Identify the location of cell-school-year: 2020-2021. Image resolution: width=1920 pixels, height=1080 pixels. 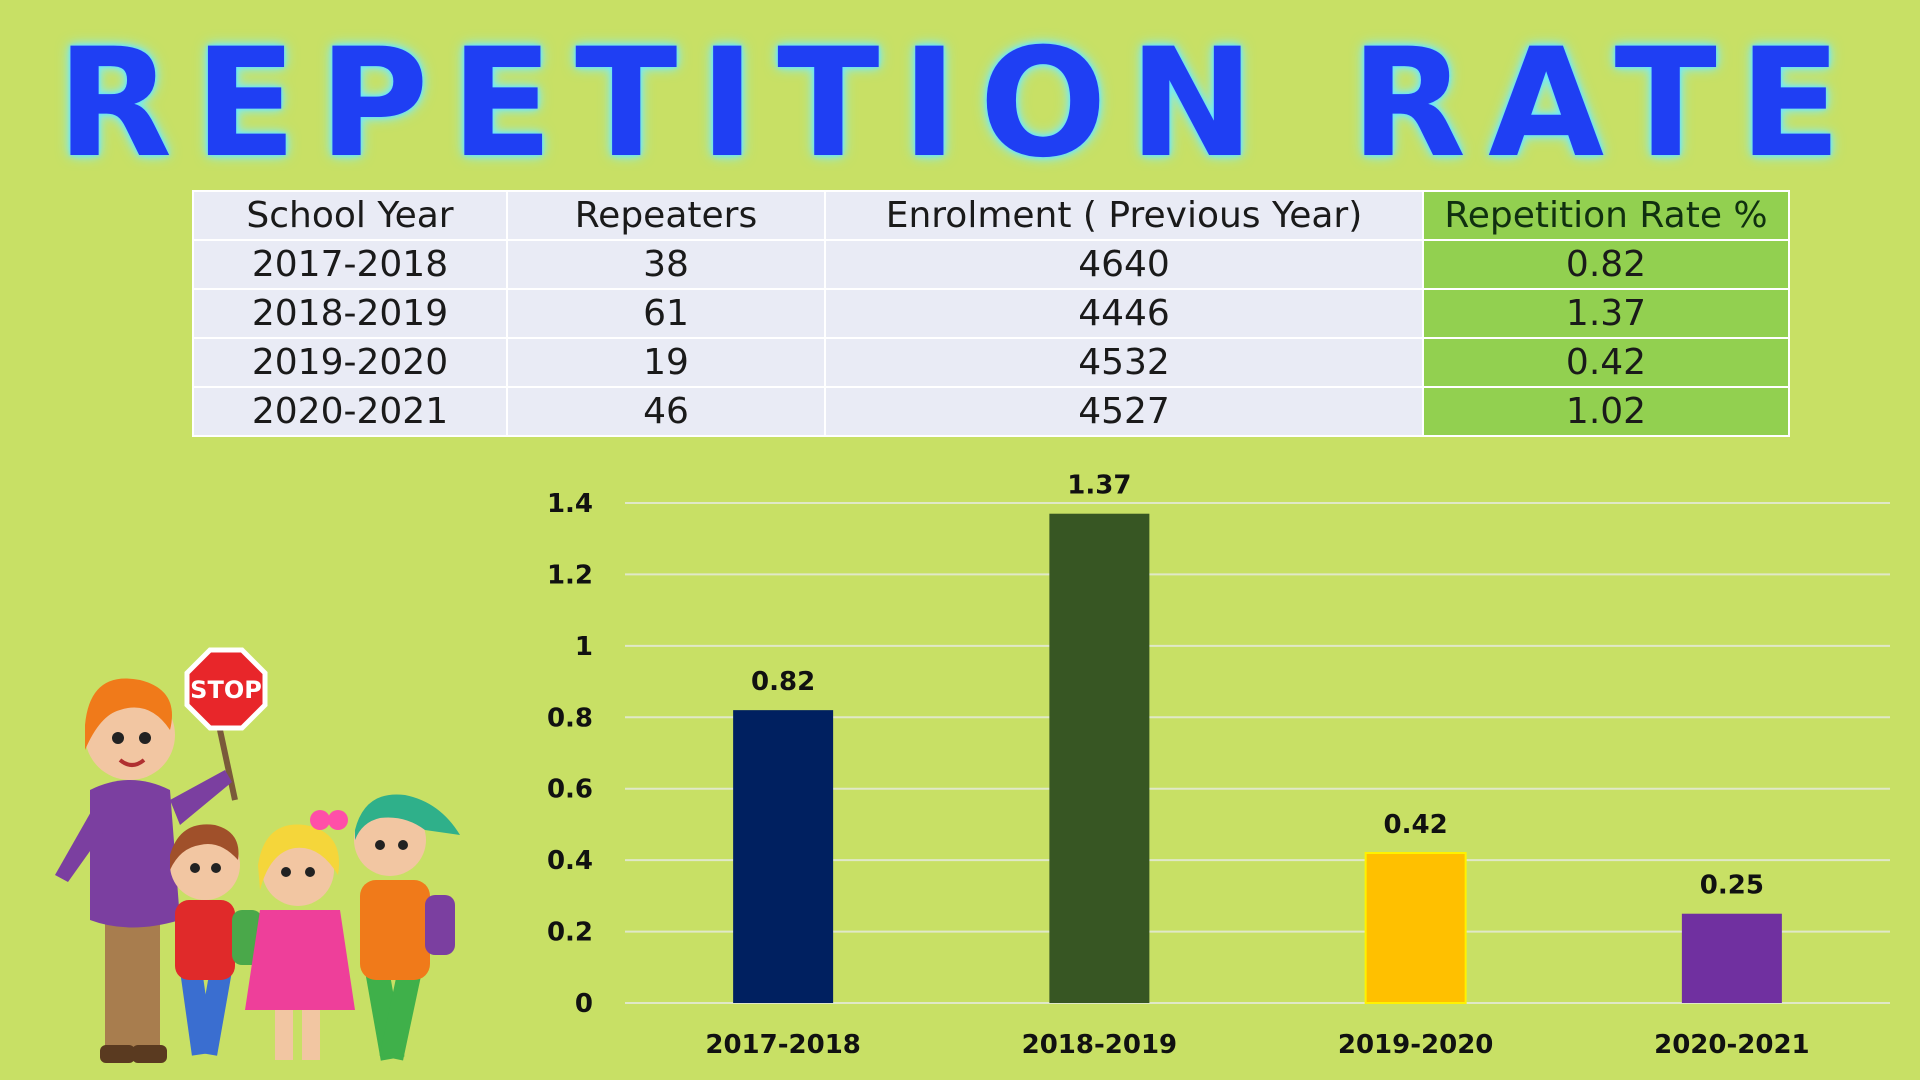
(350, 411).